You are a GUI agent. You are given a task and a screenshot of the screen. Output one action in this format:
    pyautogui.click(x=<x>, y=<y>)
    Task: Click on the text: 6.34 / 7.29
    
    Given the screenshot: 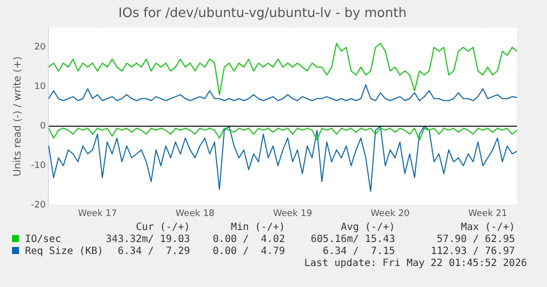 What is the action you would take?
    pyautogui.click(x=154, y=252)
    